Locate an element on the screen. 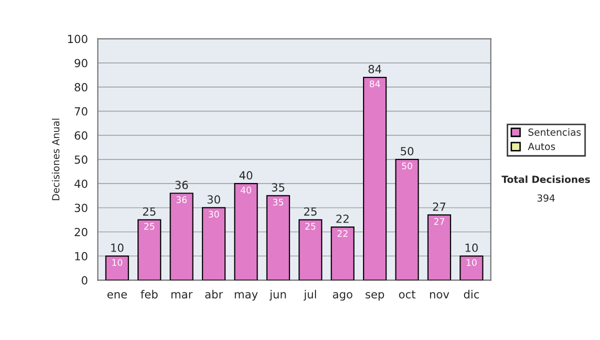  total-label: 84 is located at coordinates (375, 69).